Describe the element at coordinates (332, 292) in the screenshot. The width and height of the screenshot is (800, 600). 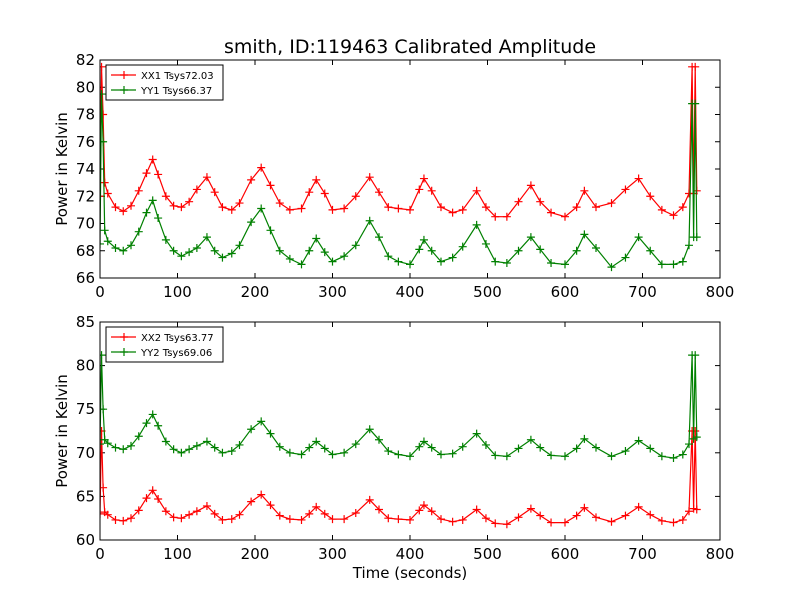
I see `x-tick-label: 300` at that location.